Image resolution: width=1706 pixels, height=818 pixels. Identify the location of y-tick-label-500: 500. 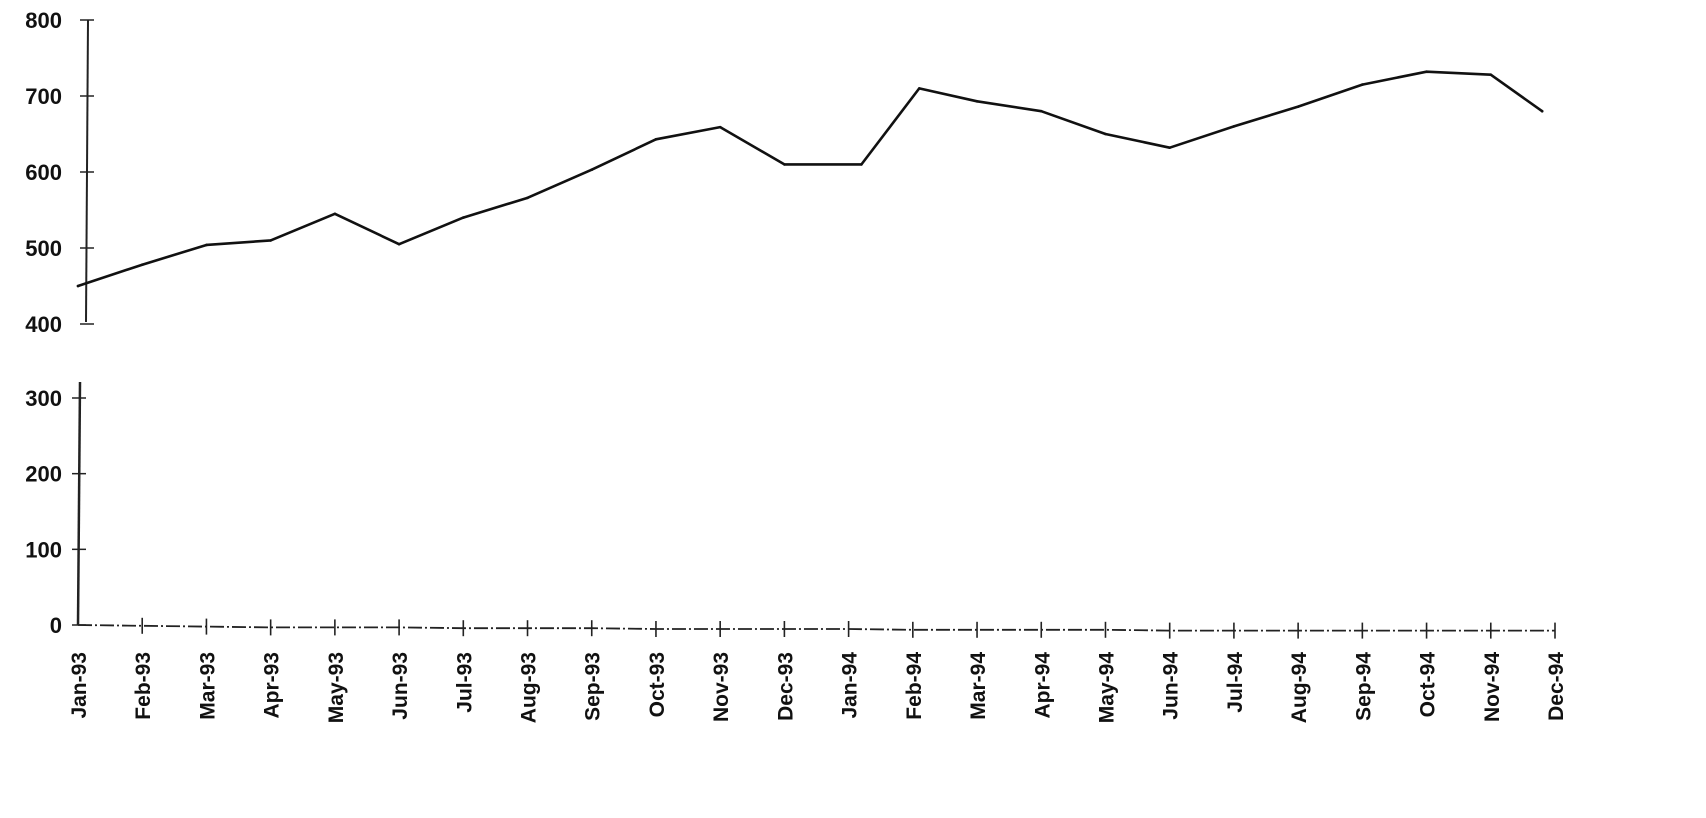
(43, 248).